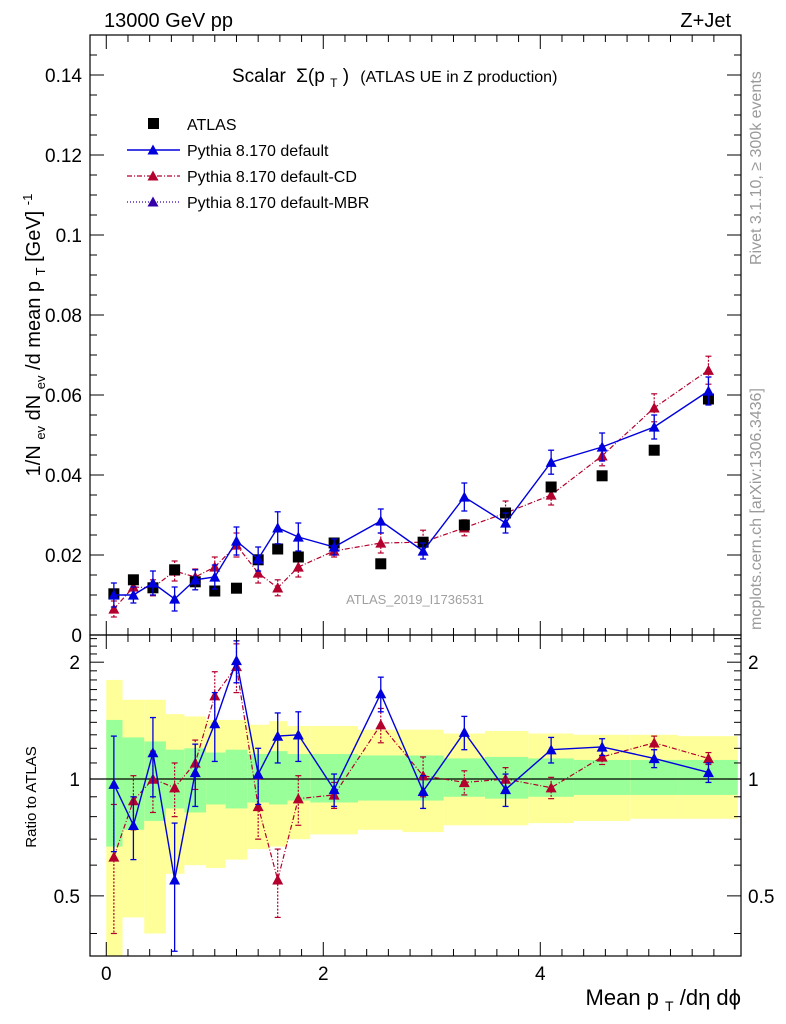 Image resolution: width=786 pixels, height=1024 pixels. Describe the element at coordinates (278, 203) in the screenshot. I see `legend-mbr-label: Pythia 8.170 default-MBR` at that location.